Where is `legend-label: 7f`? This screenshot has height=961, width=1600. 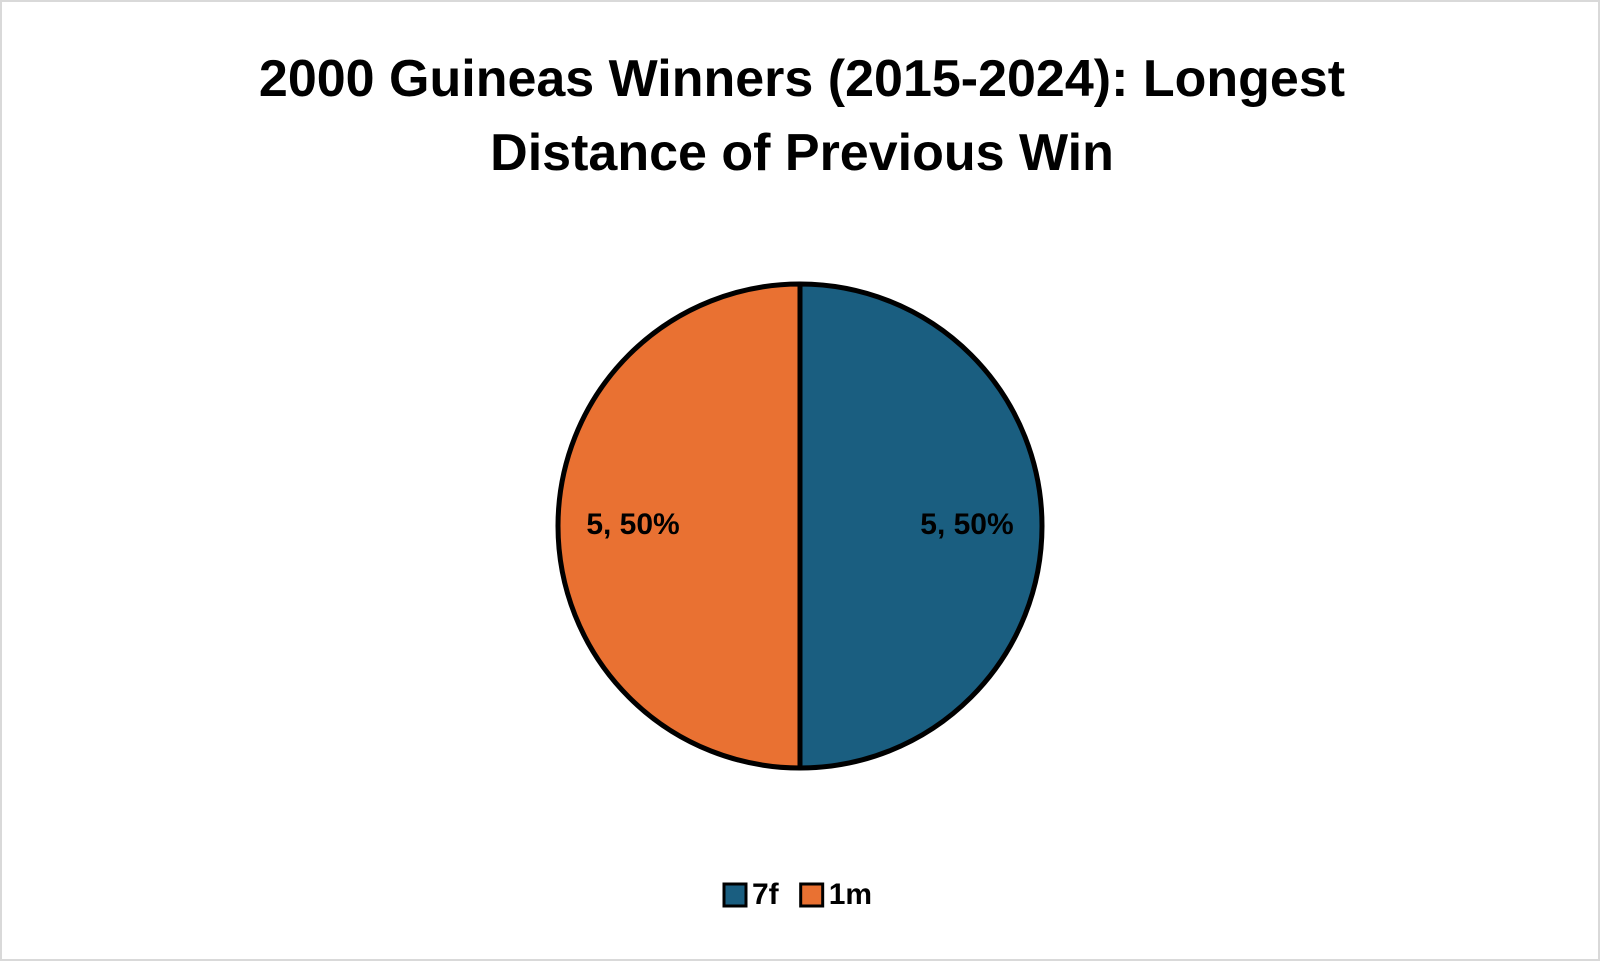 legend-label: 7f is located at coordinates (766, 894).